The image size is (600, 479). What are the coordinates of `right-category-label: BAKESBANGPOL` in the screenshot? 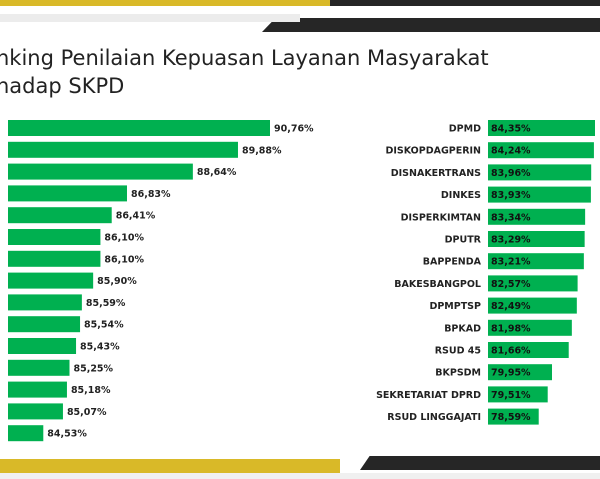 It's located at (437, 284).